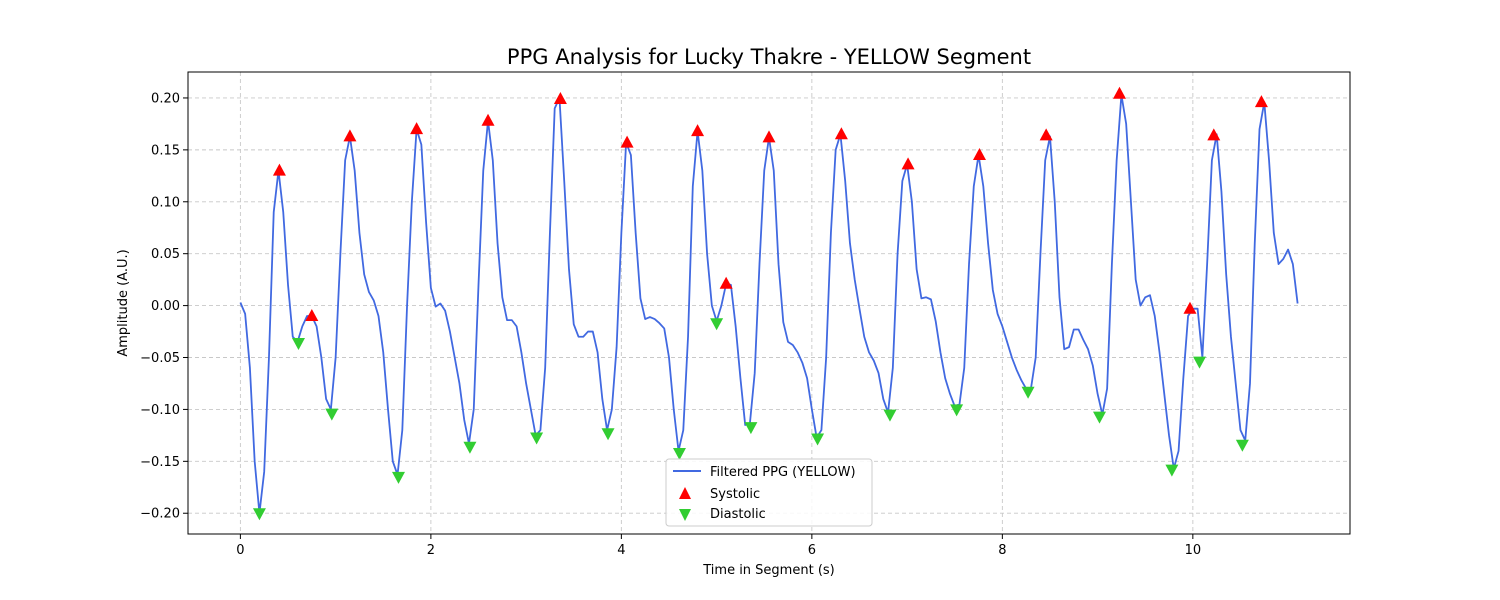  I want to click on legend-label-diastolic: Diastolic, so click(738, 514).